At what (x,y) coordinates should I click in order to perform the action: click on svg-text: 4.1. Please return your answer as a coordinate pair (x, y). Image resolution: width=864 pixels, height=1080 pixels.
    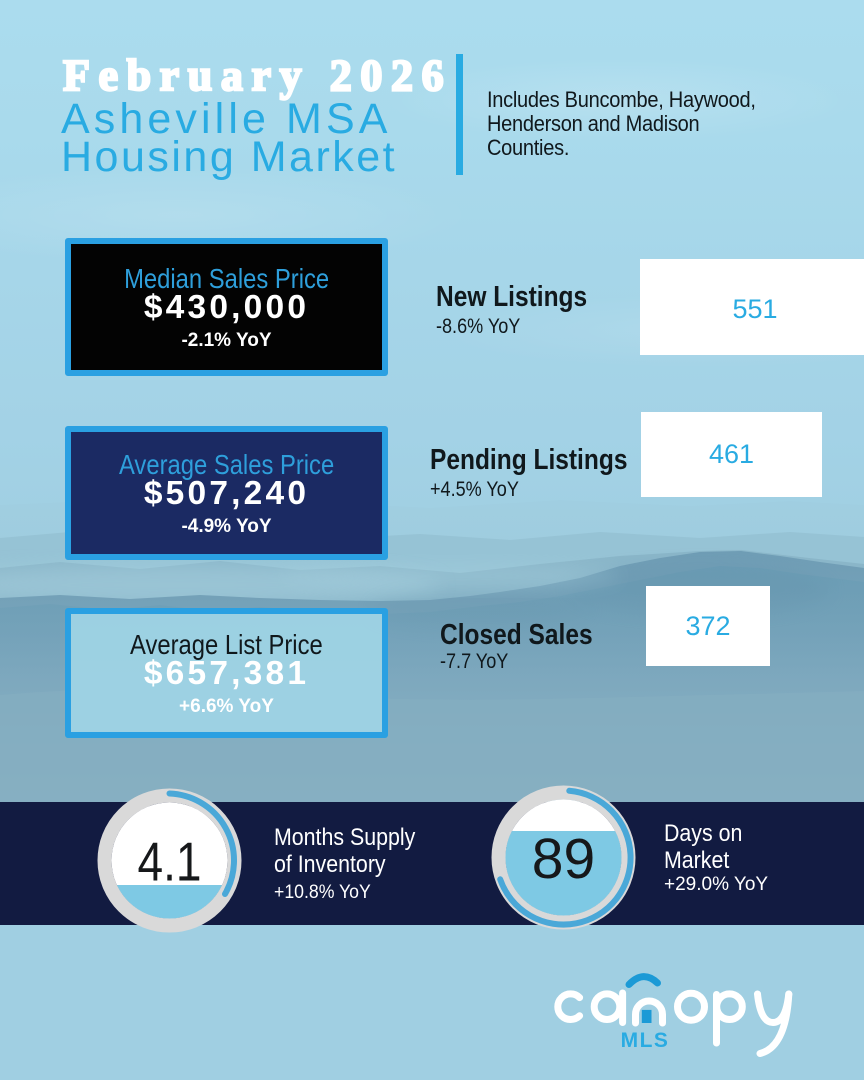
    Looking at the image, I should click on (170, 862).